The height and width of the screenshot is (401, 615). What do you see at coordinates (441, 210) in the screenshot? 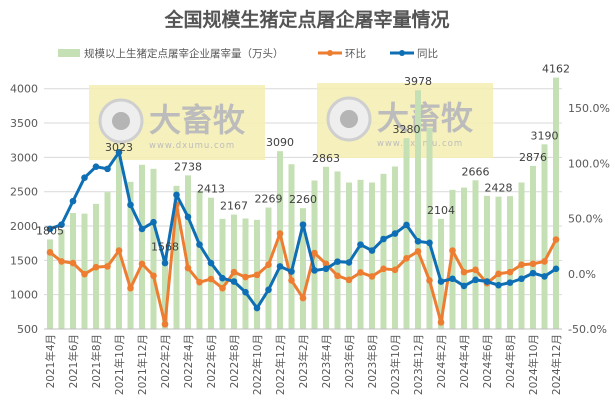
I see `data-label: 2104` at bounding box center [441, 210].